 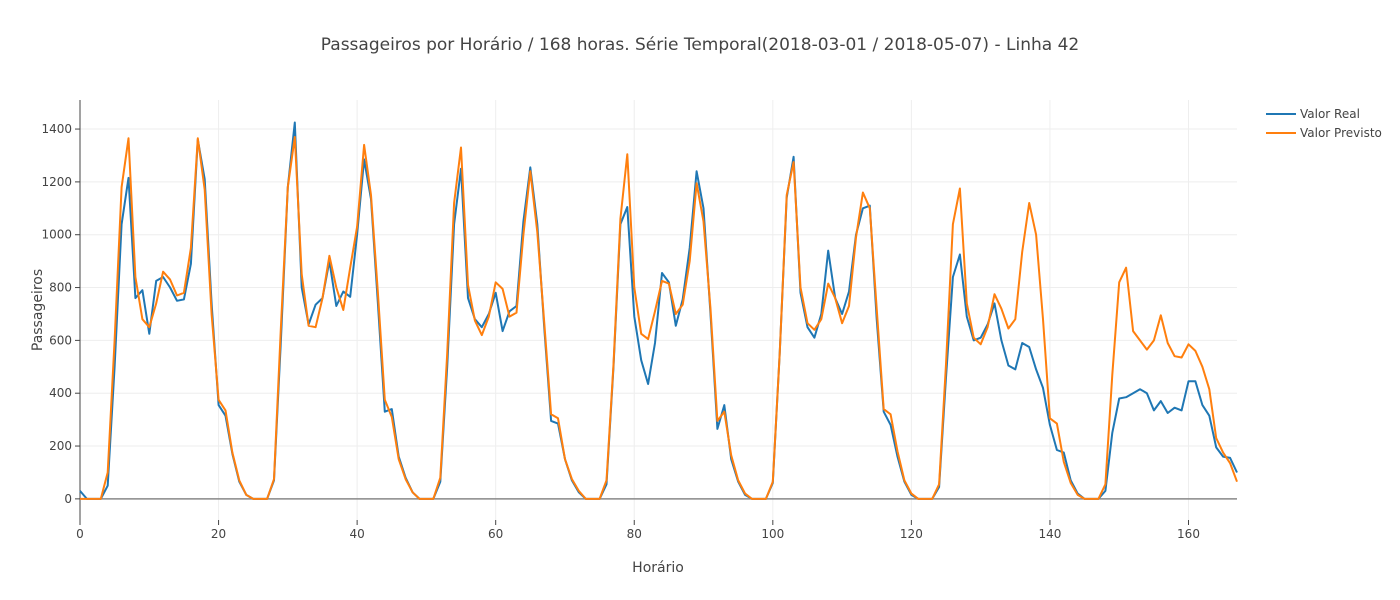 What do you see at coordinates (60, 393) in the screenshot?
I see `y-tick-label: 400` at bounding box center [60, 393].